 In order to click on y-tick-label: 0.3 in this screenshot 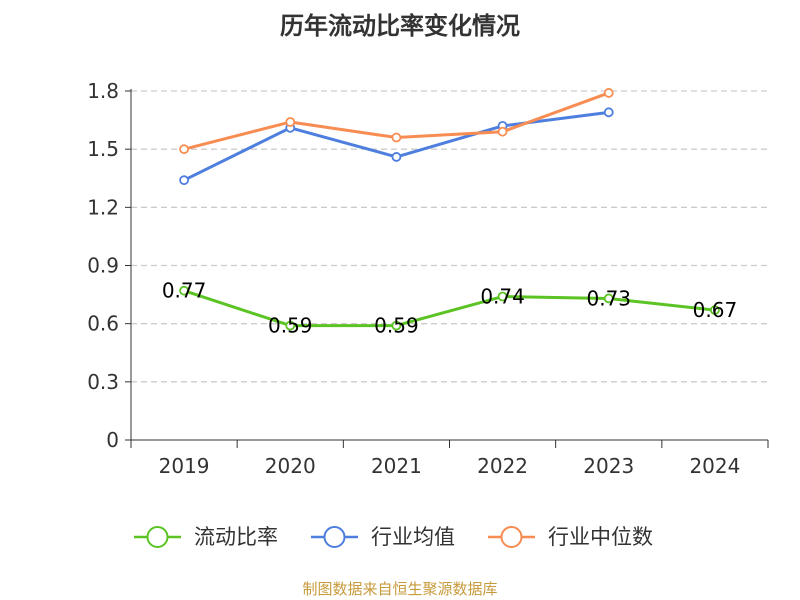, I will do `click(103, 382)`.